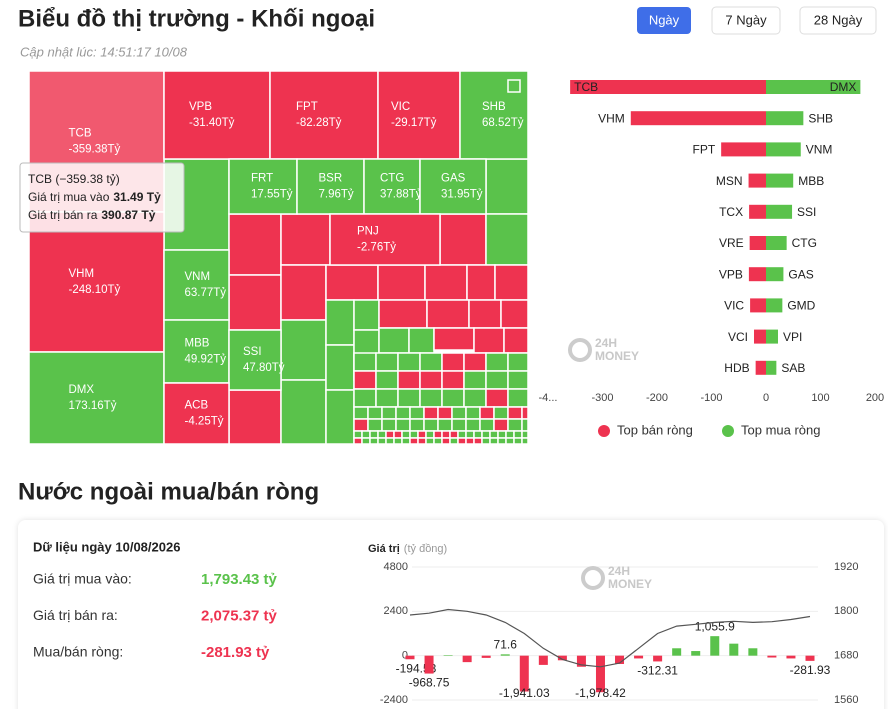 This screenshot has height=709, width=888. Describe the element at coordinates (729, 181) in the screenshot. I see `bar-label: MSN` at that location.